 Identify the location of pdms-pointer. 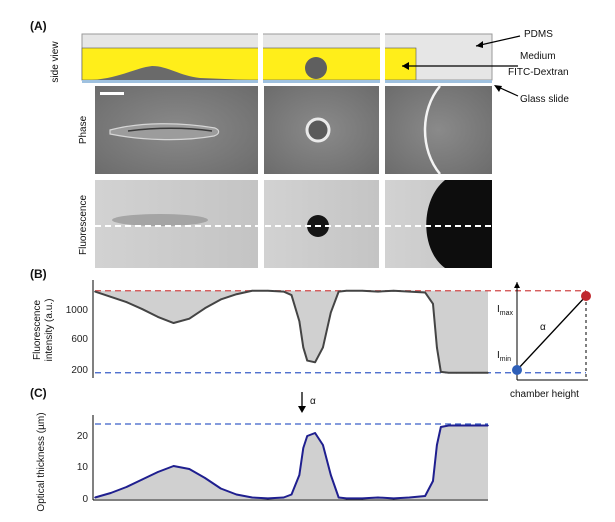
(498, 41).